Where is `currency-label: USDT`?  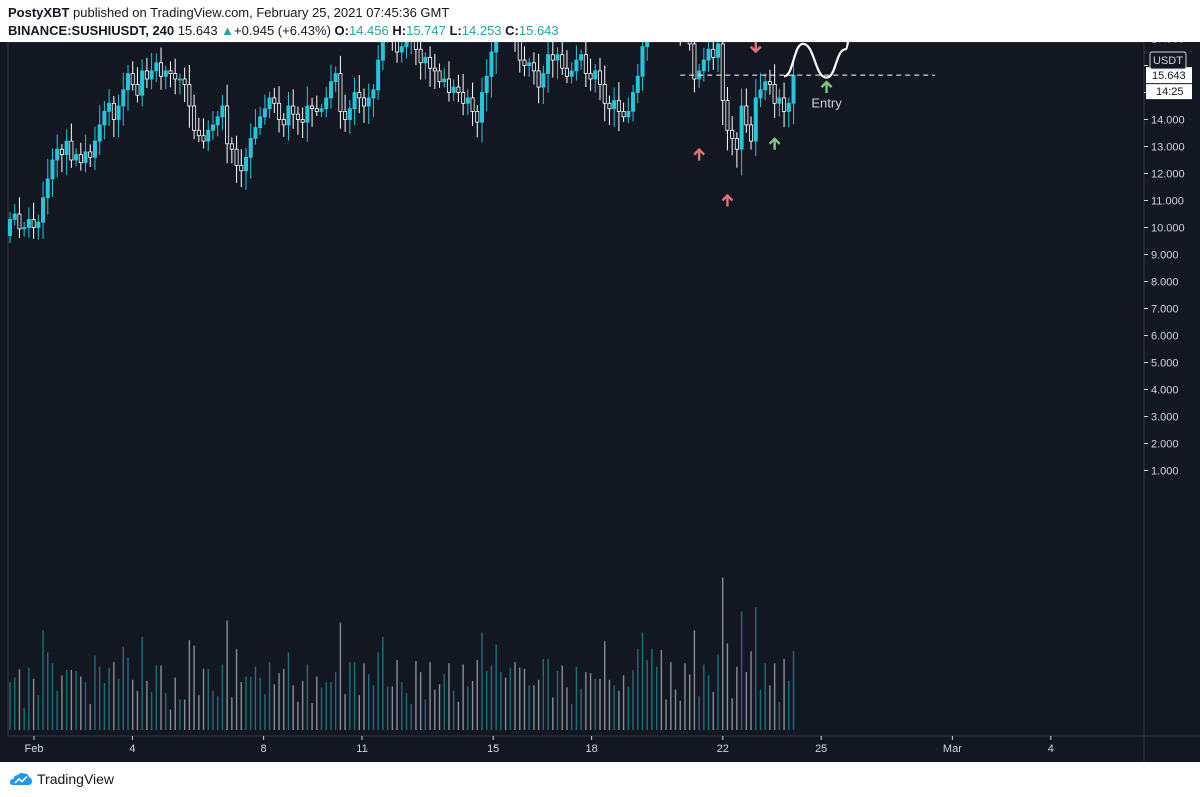
currency-label: USDT is located at coordinates (1168, 60).